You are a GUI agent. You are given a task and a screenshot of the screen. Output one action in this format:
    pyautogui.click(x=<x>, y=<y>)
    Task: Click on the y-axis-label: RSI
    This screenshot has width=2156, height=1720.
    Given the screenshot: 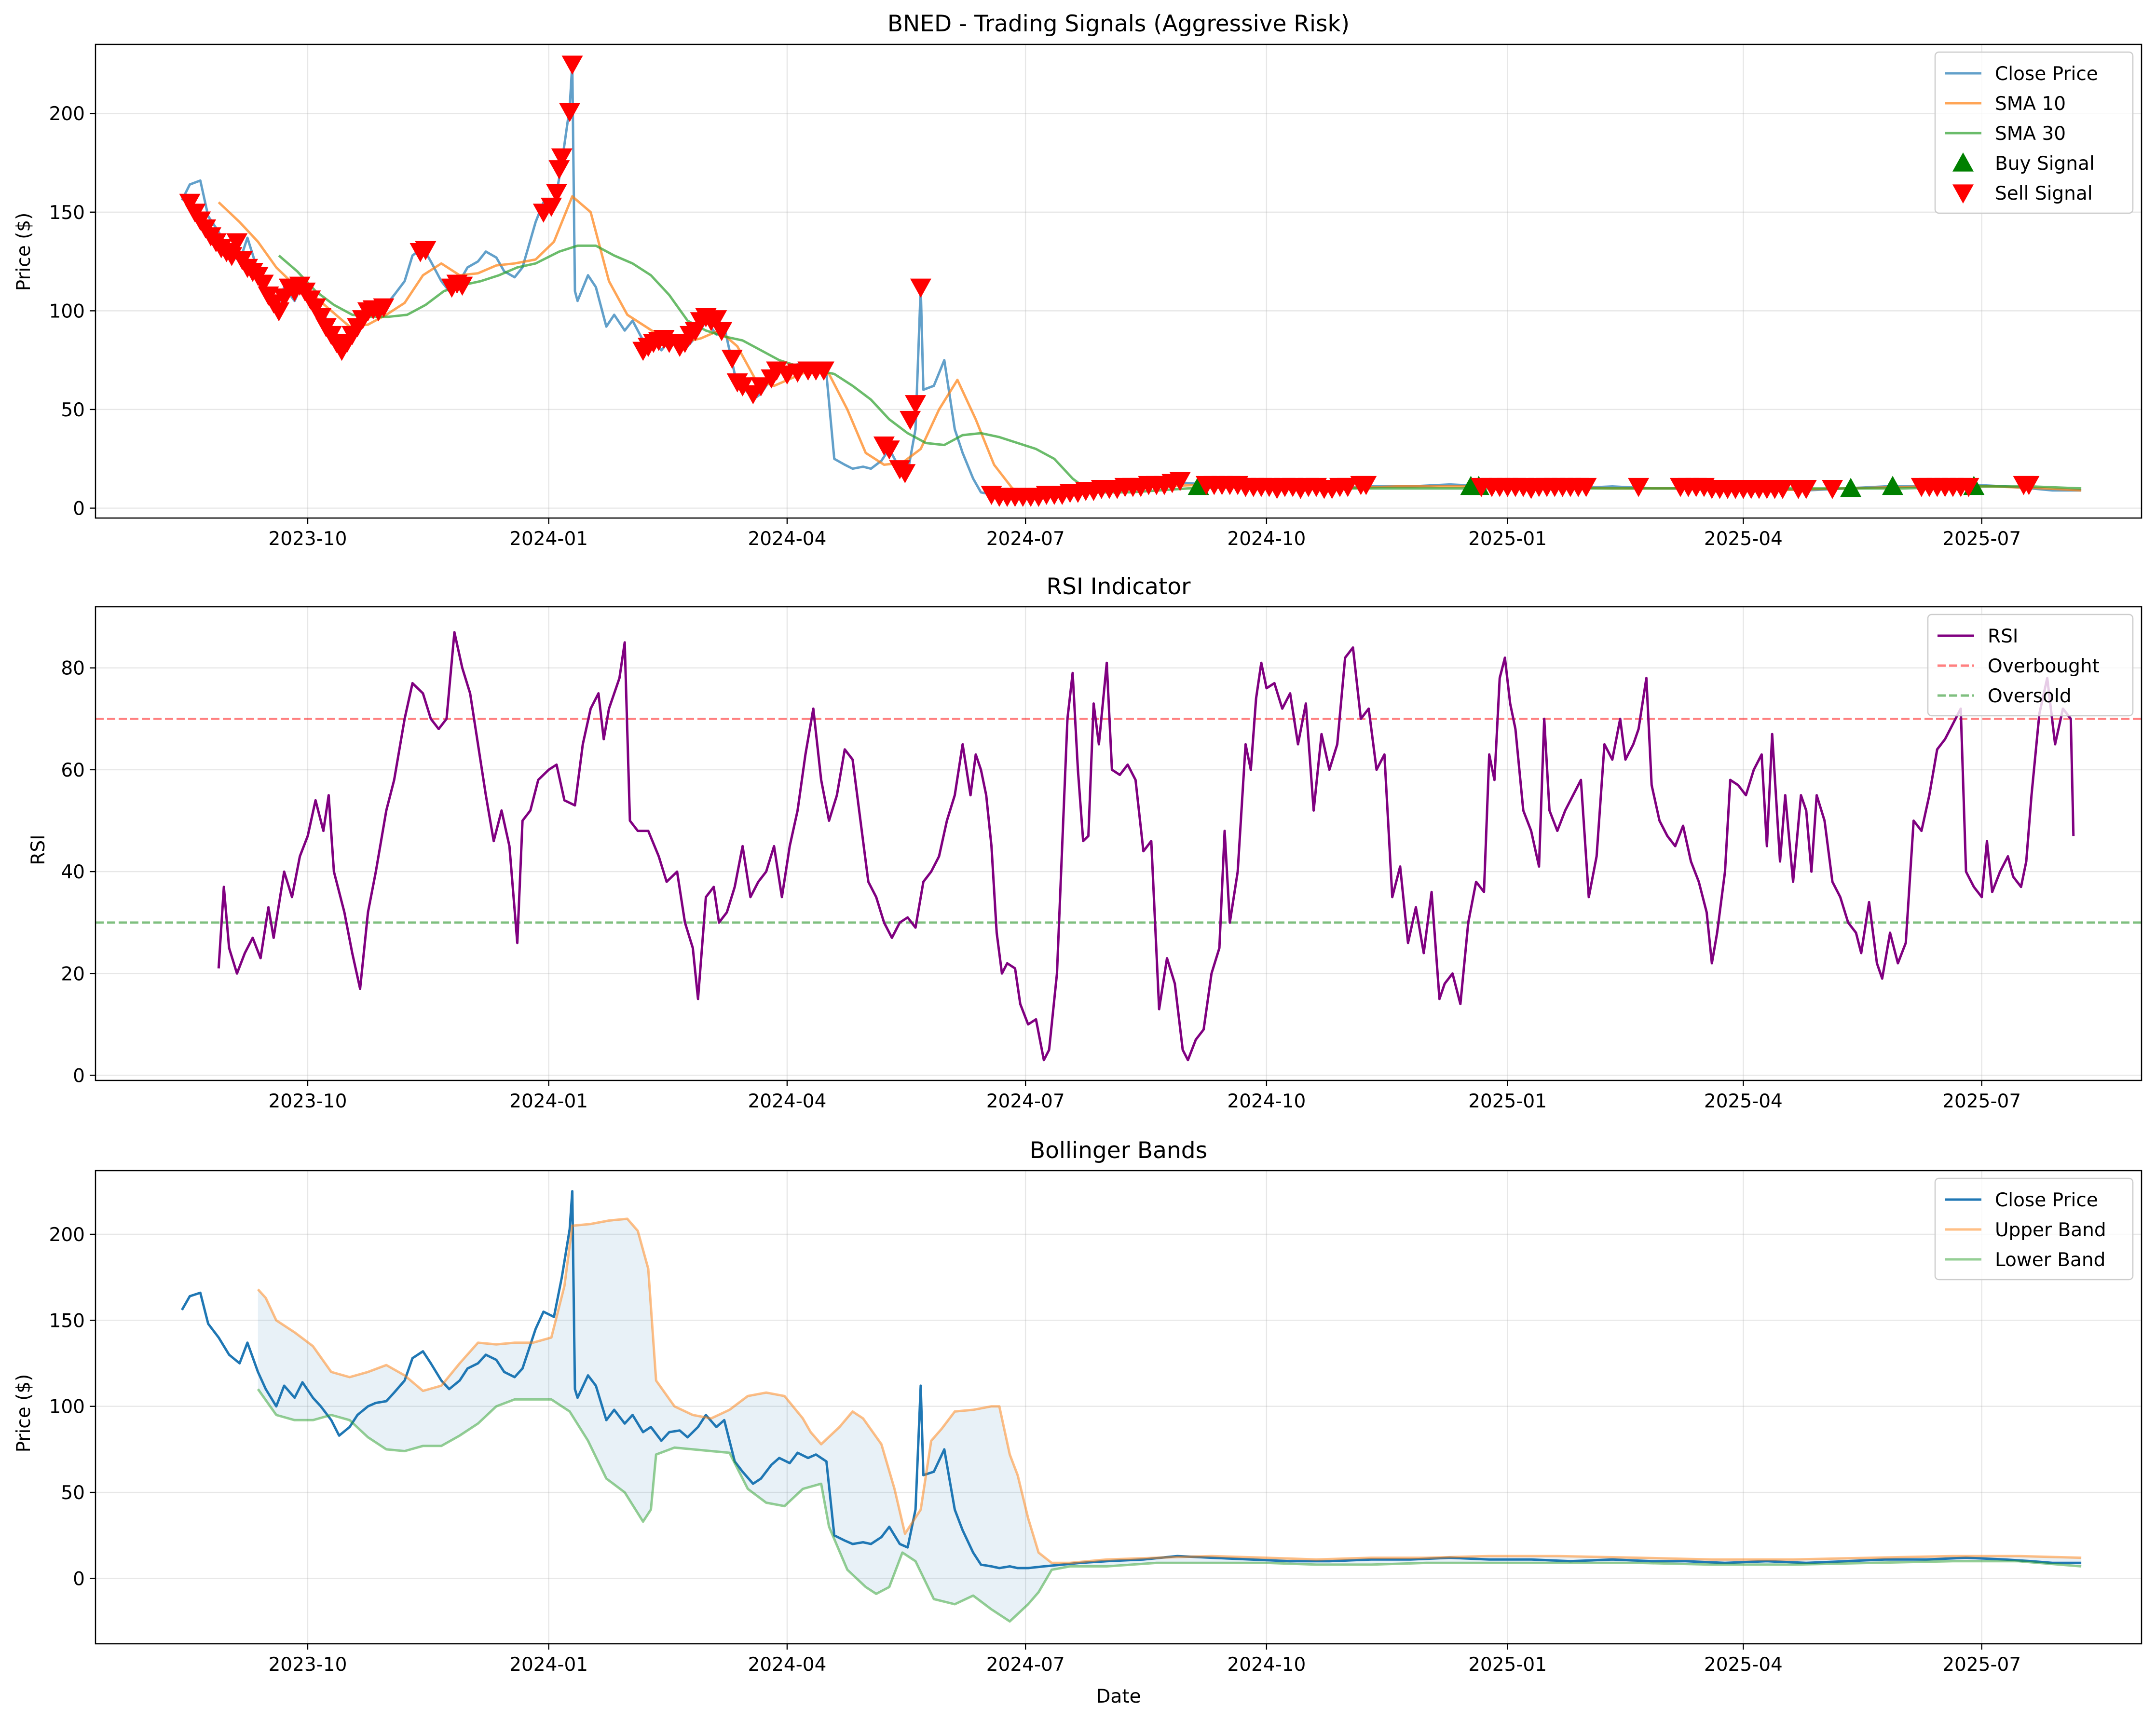 What is the action you would take?
    pyautogui.click(x=38, y=849)
    